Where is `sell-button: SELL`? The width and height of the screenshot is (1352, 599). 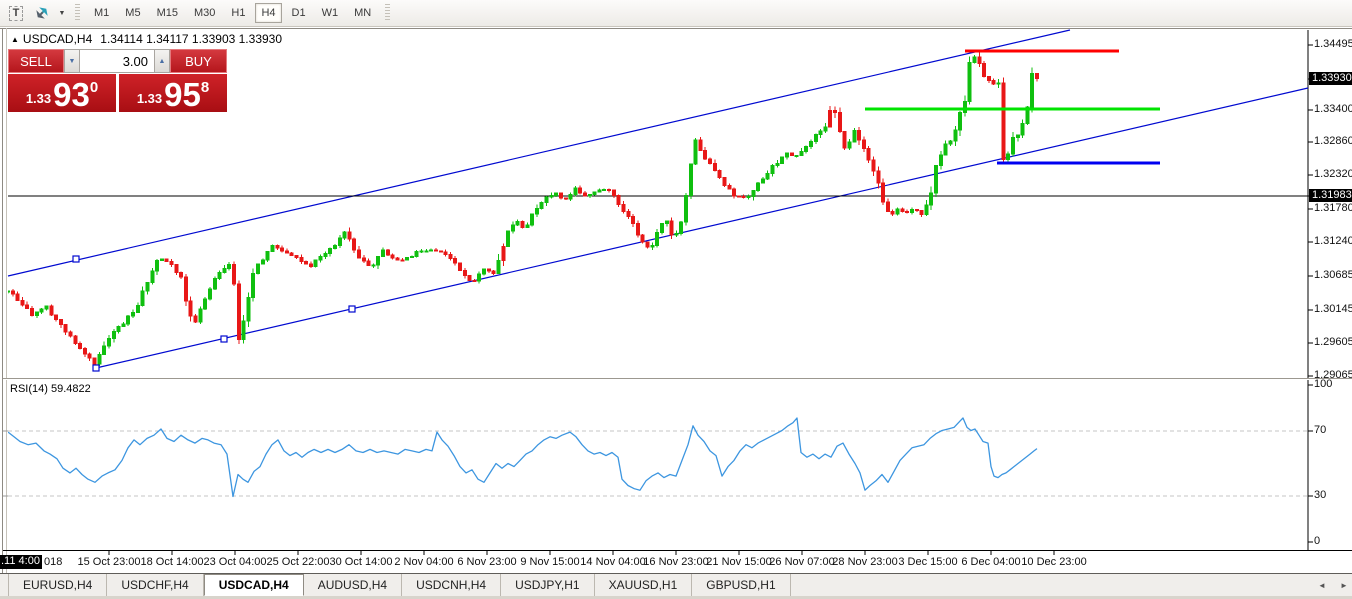
sell-button: SELL is located at coordinates (36, 61).